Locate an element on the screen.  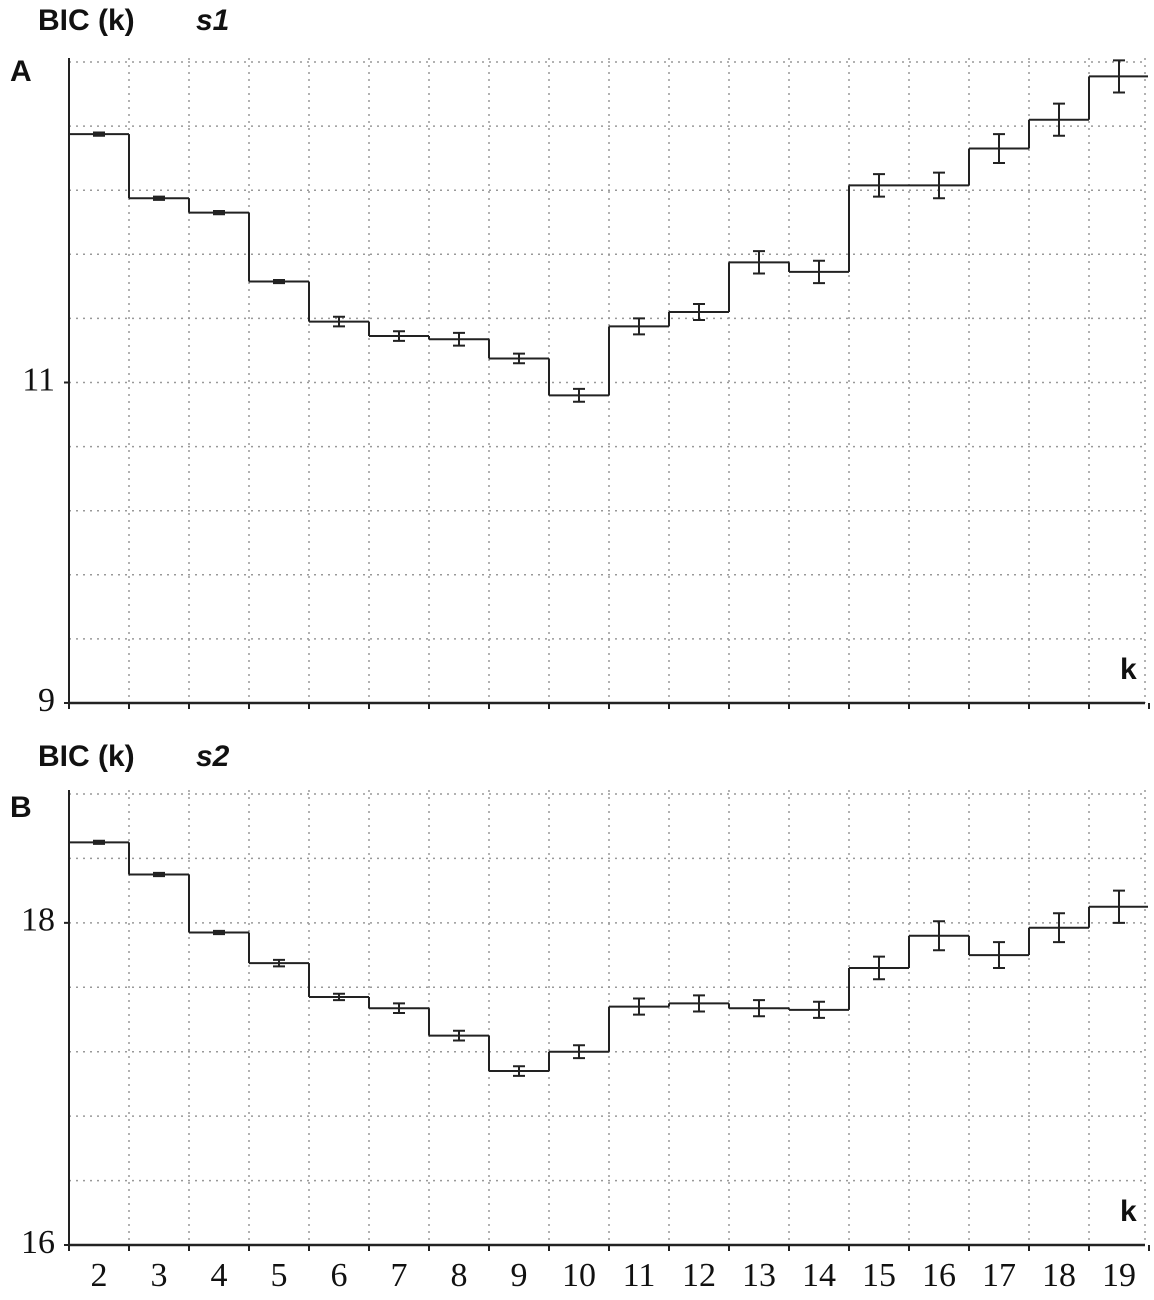
x-tick-label: 12 is located at coordinates (699, 1275).